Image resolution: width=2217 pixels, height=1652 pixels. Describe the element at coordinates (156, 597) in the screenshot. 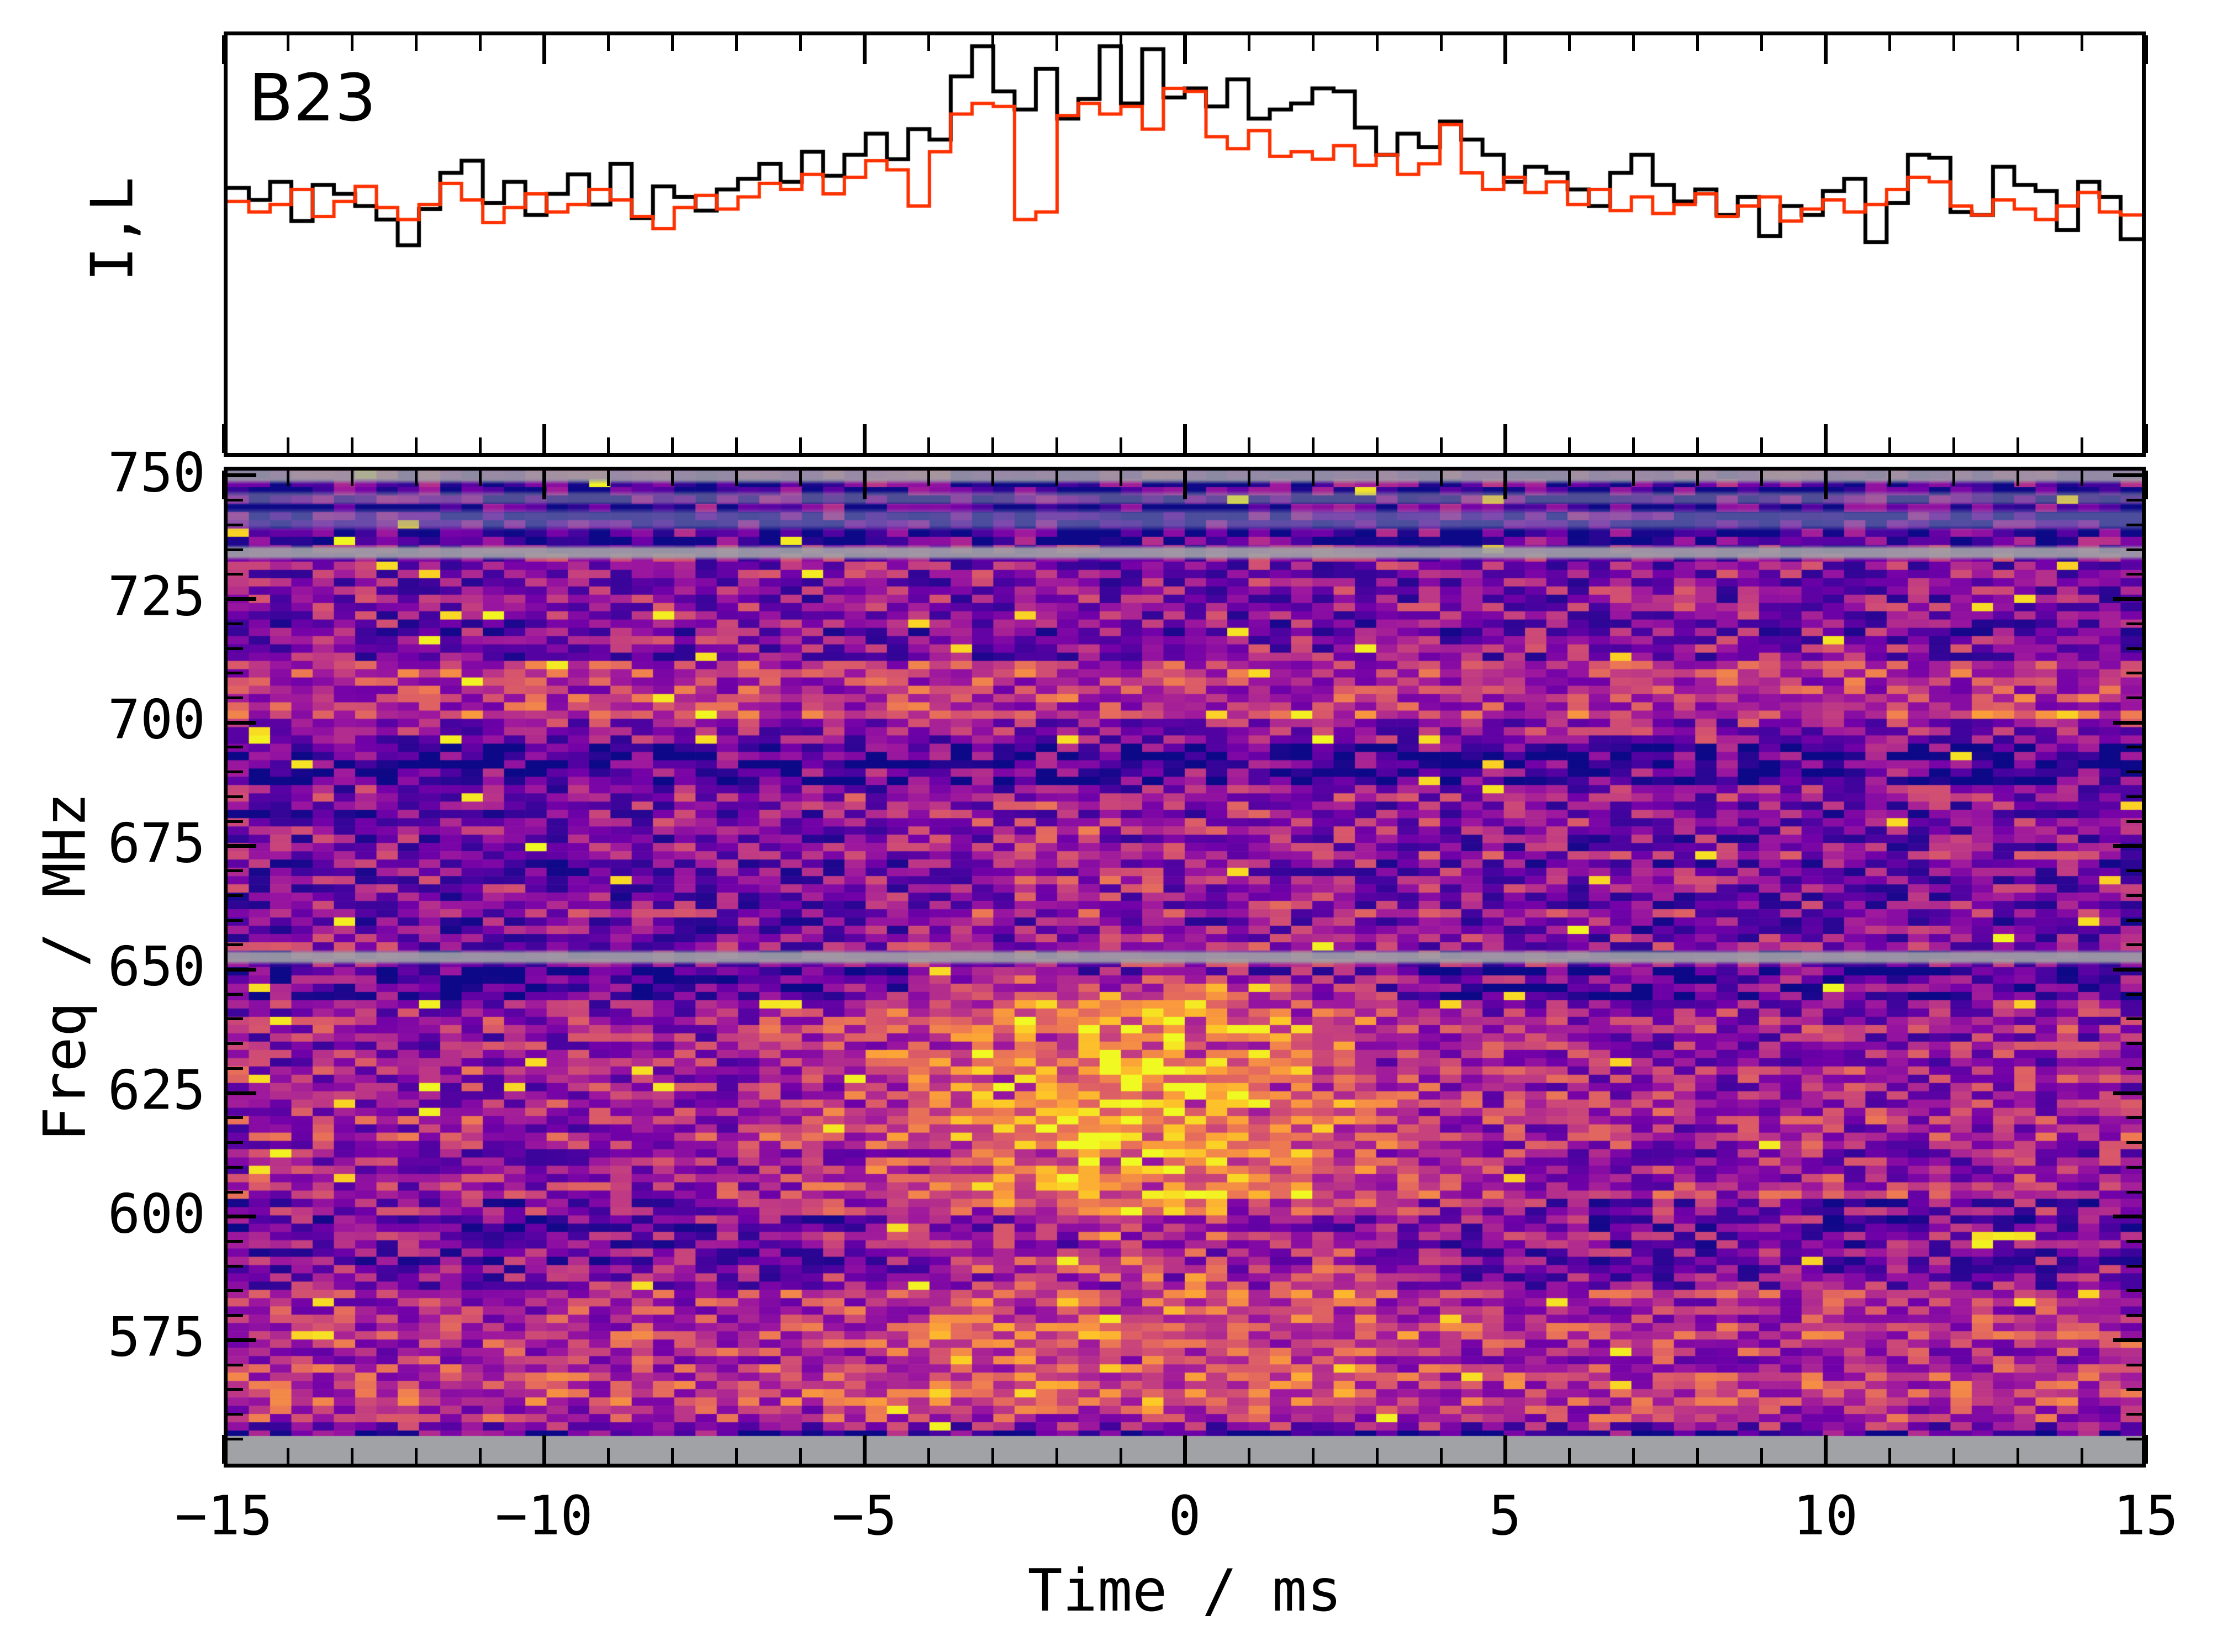

I see `freq-tick-label: 725` at that location.